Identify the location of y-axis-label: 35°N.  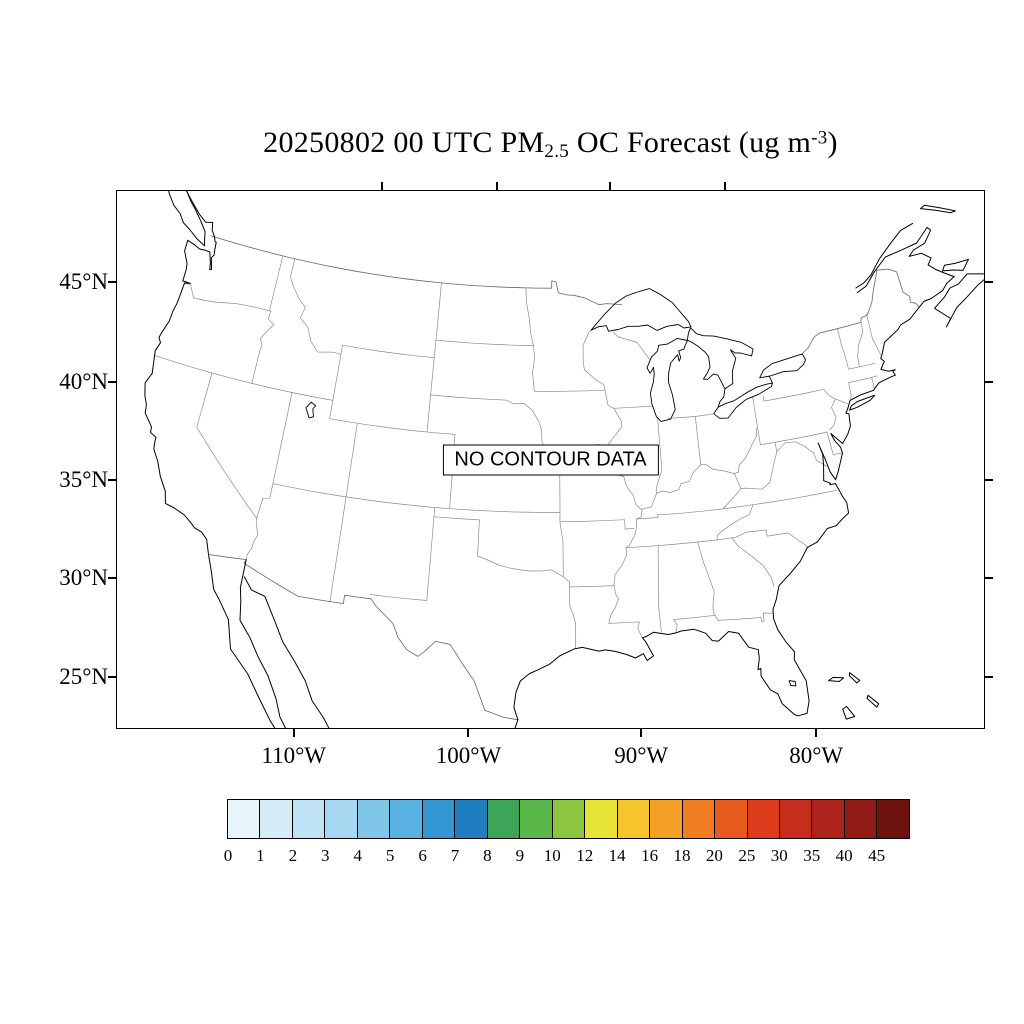
(83, 479).